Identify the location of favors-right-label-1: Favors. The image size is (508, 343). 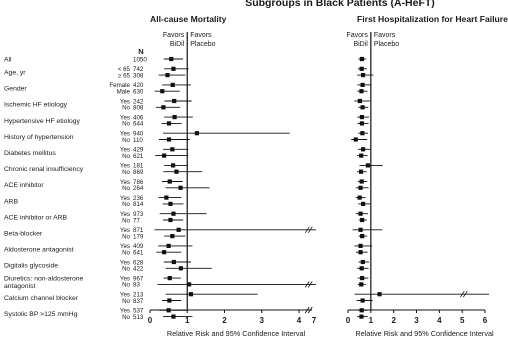
(385, 35).